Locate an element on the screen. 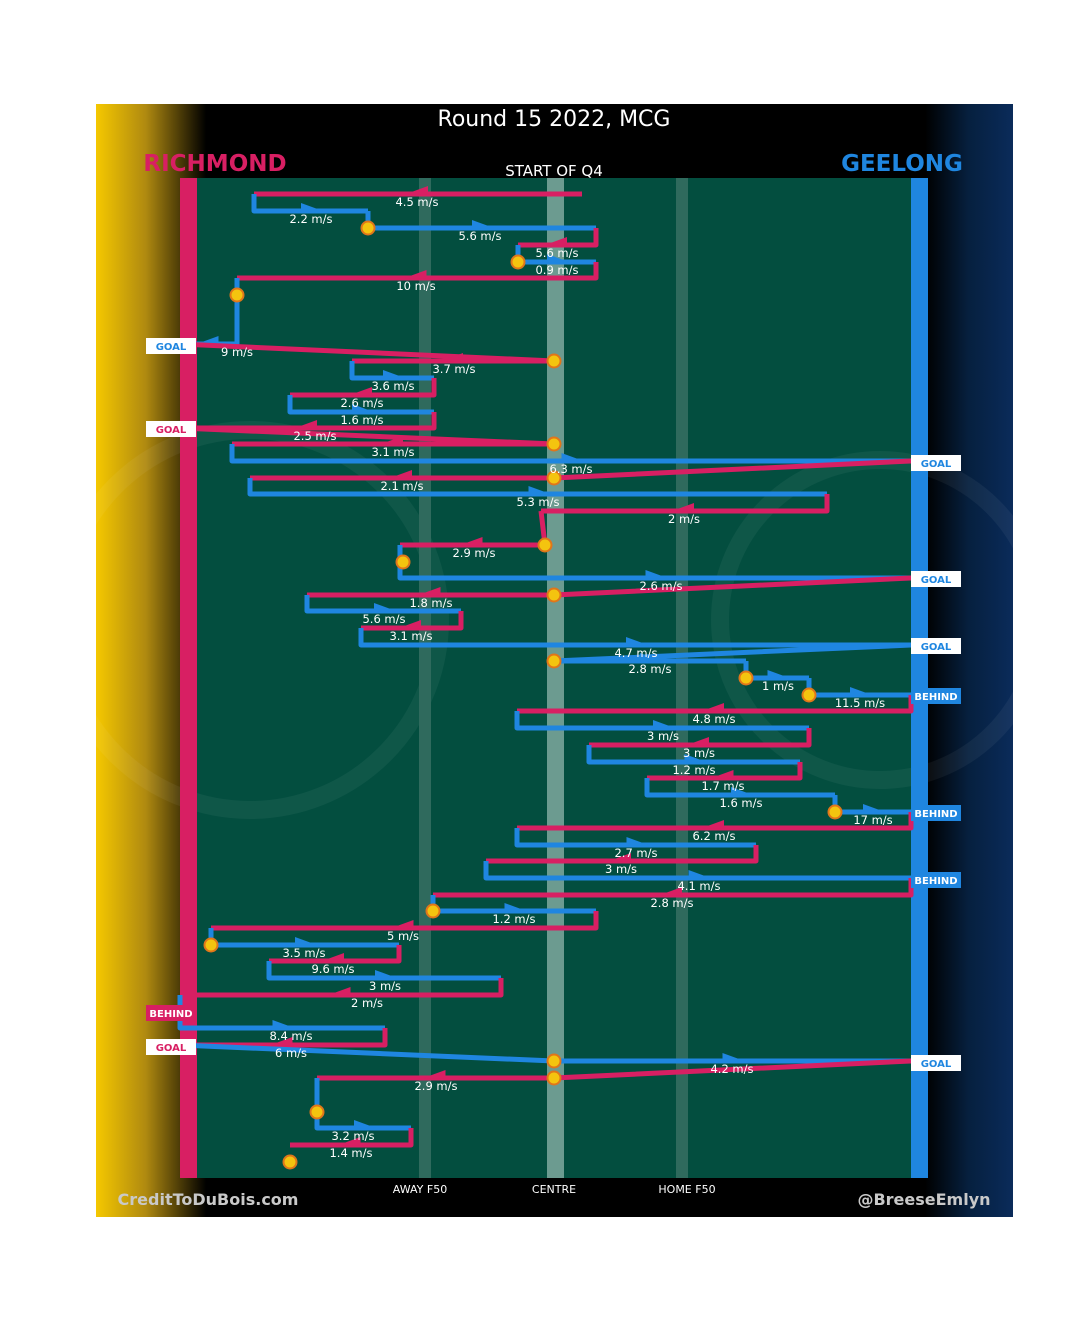 The width and height of the screenshot is (1080, 1335). result-tag-43: BEHIND is located at coordinates (170, 1014).